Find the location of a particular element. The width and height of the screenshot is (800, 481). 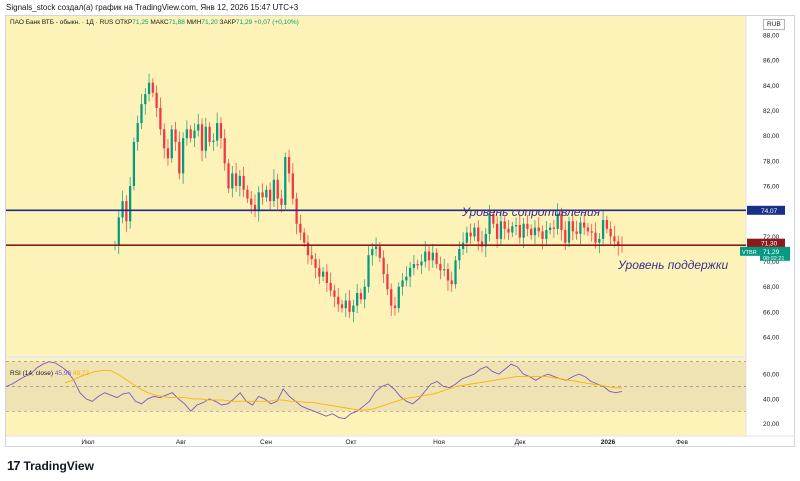

support-annotation: Уровень поддержки is located at coordinates (673, 265).